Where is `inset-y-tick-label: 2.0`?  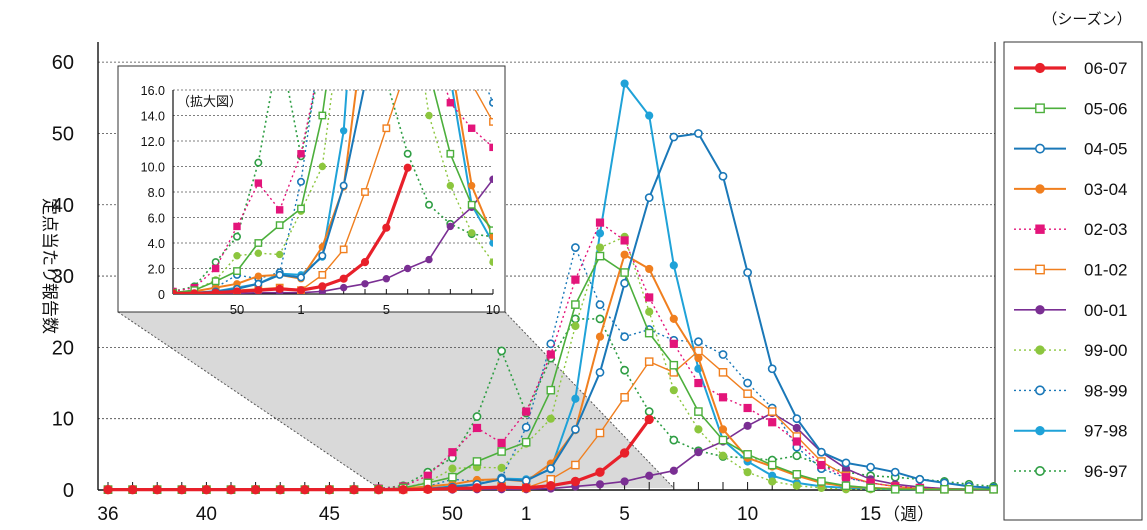 inset-y-tick-label: 2.0 is located at coordinates (156, 270).